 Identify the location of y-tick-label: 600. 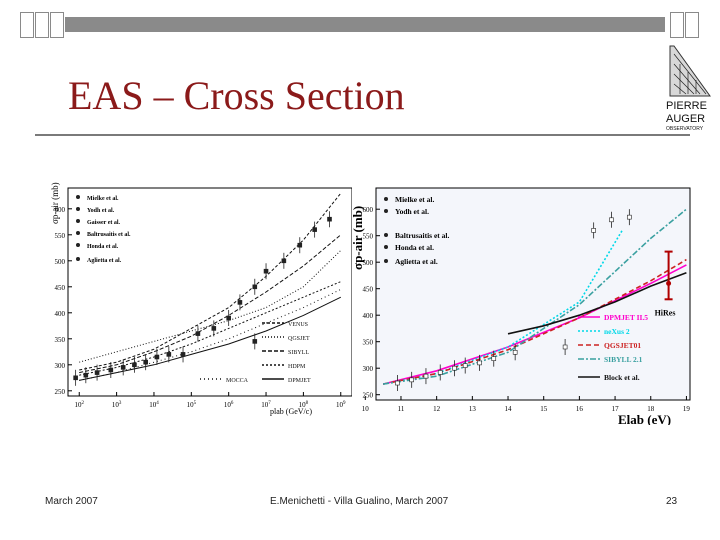
(368, 210).